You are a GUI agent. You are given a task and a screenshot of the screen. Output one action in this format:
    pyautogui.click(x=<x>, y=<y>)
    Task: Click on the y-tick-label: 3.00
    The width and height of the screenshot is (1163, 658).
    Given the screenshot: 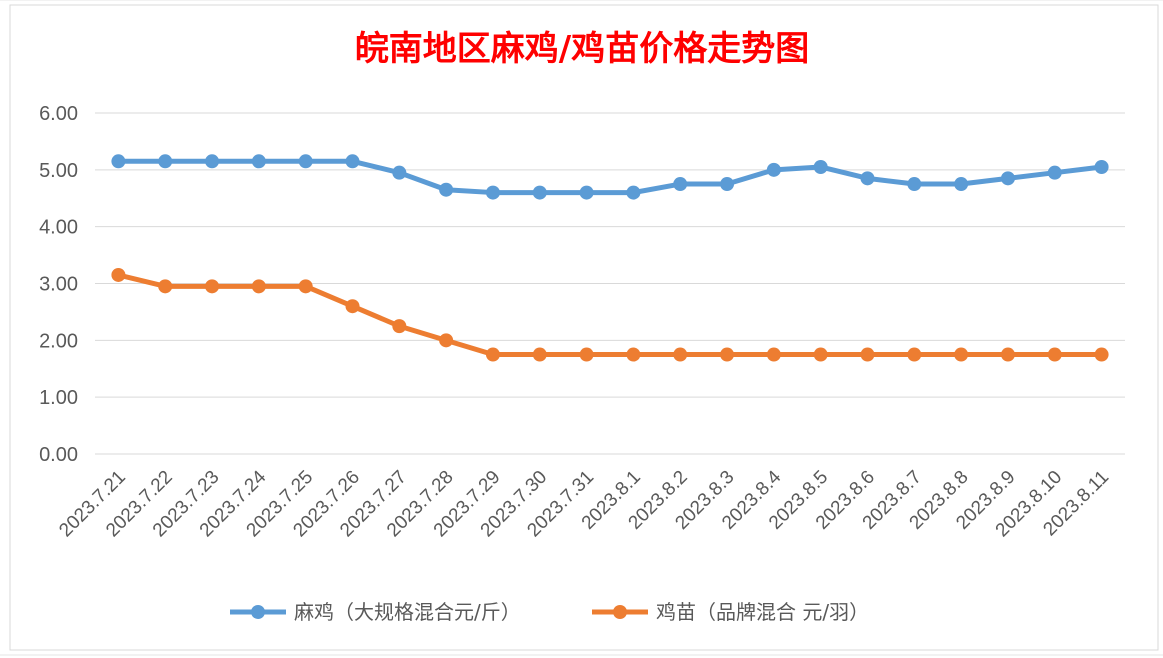 What is the action you would take?
    pyautogui.click(x=58, y=285)
    